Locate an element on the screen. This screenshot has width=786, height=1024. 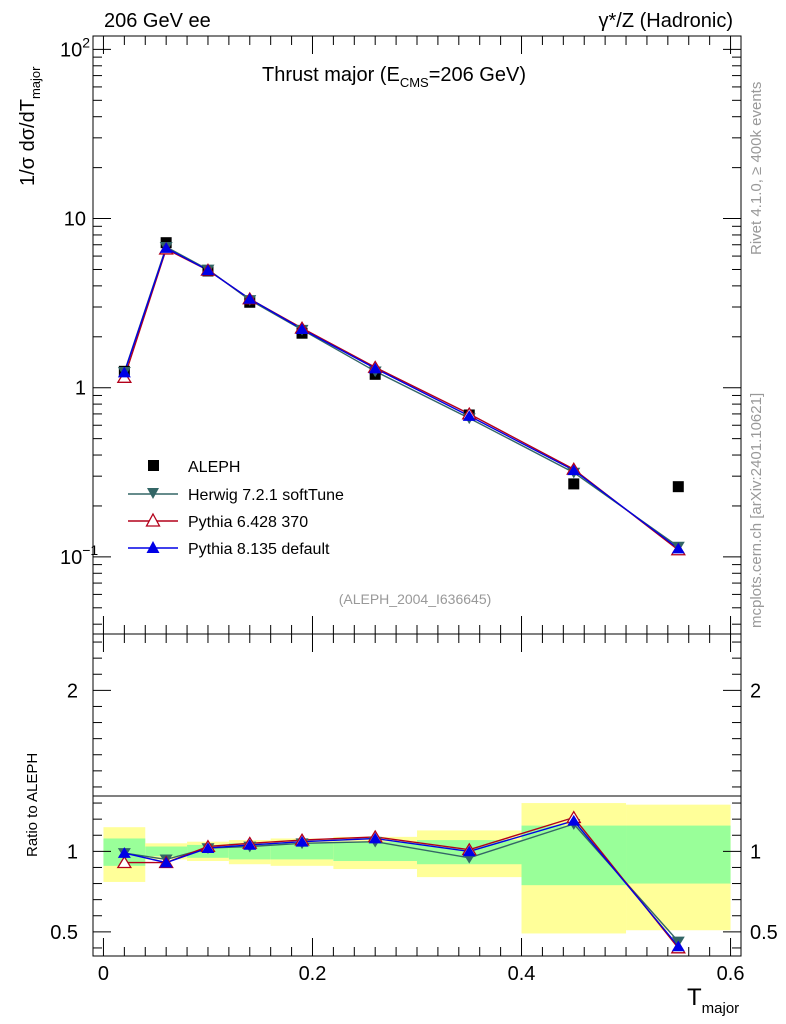
ratio-markers is located at coordinates (401, 882).